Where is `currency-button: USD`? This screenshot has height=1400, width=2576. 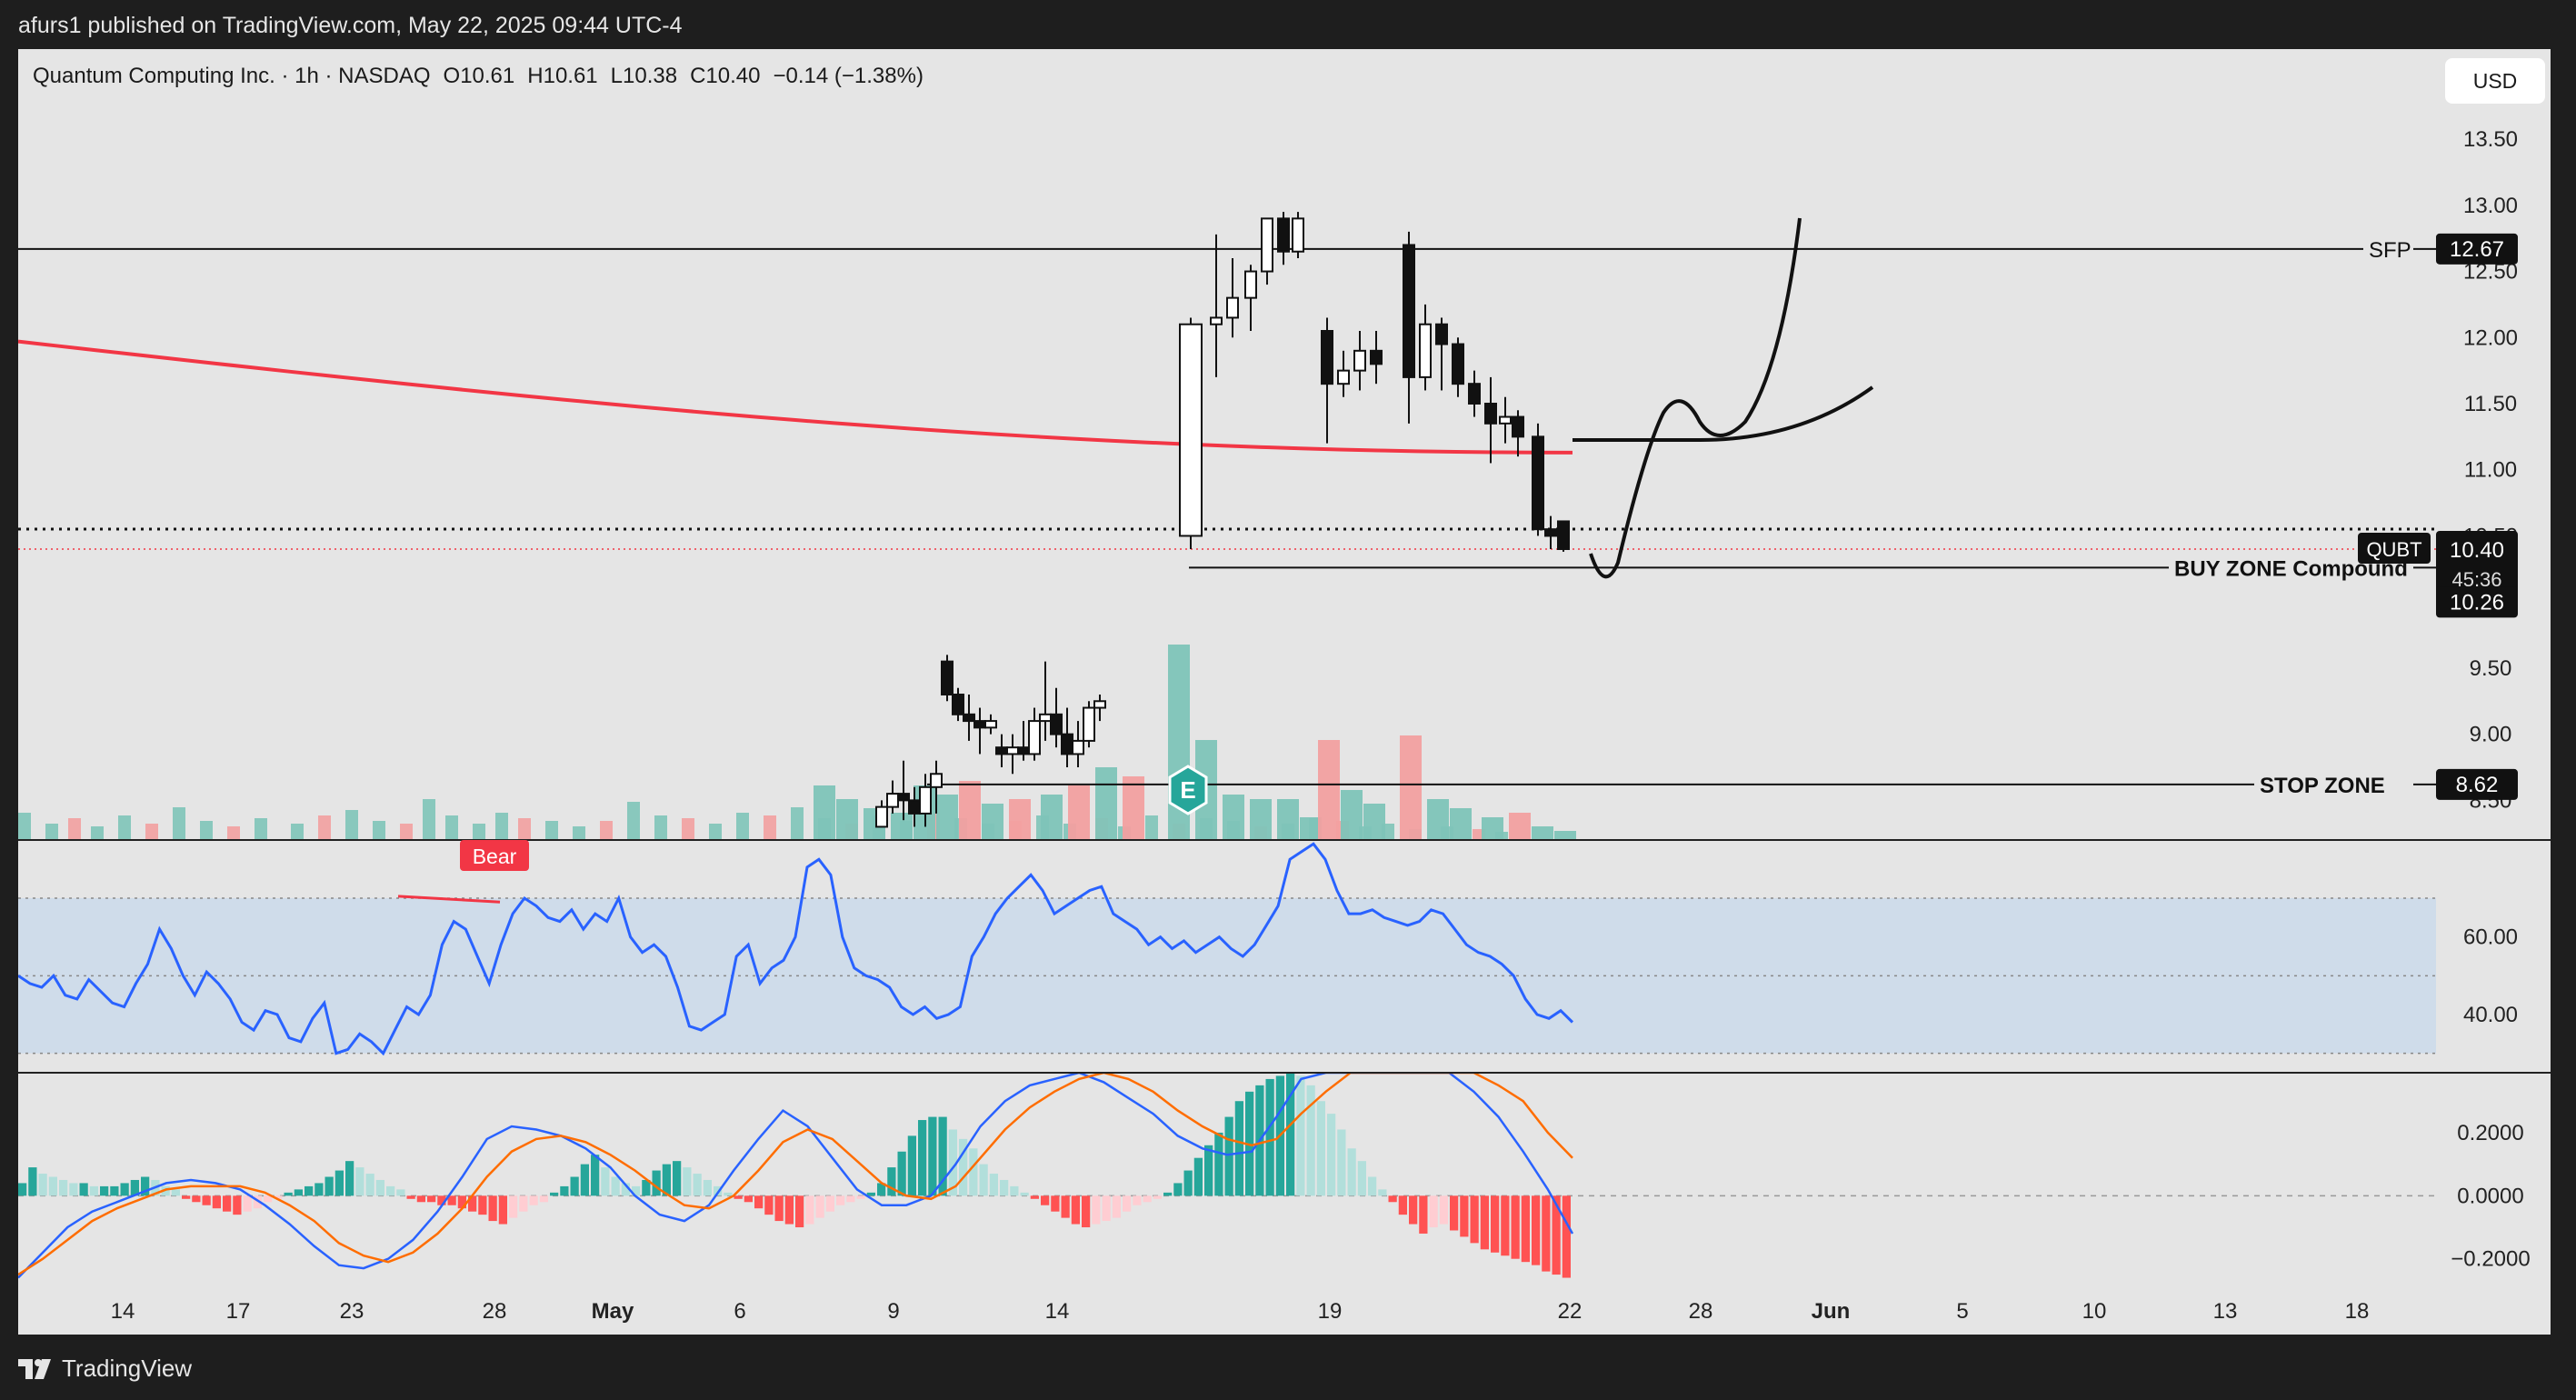 currency-button: USD is located at coordinates (2495, 81).